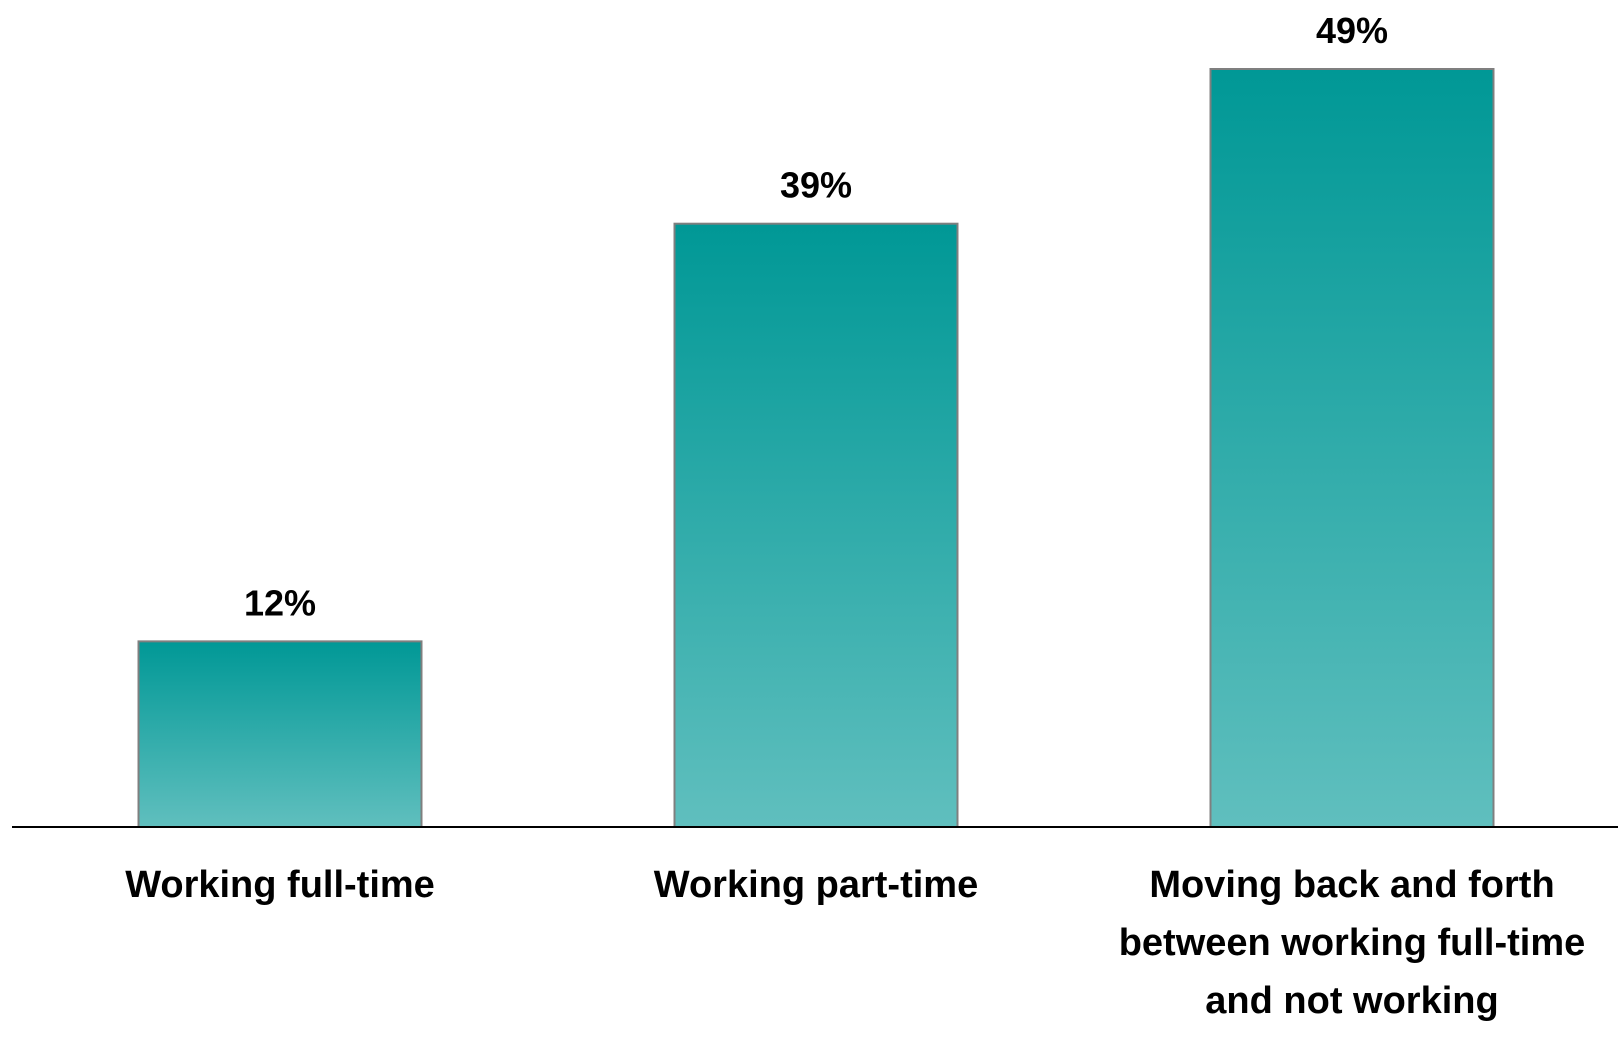 This screenshot has width=1618, height=1037. I want to click on value-label-3: 49%, so click(1352, 30).